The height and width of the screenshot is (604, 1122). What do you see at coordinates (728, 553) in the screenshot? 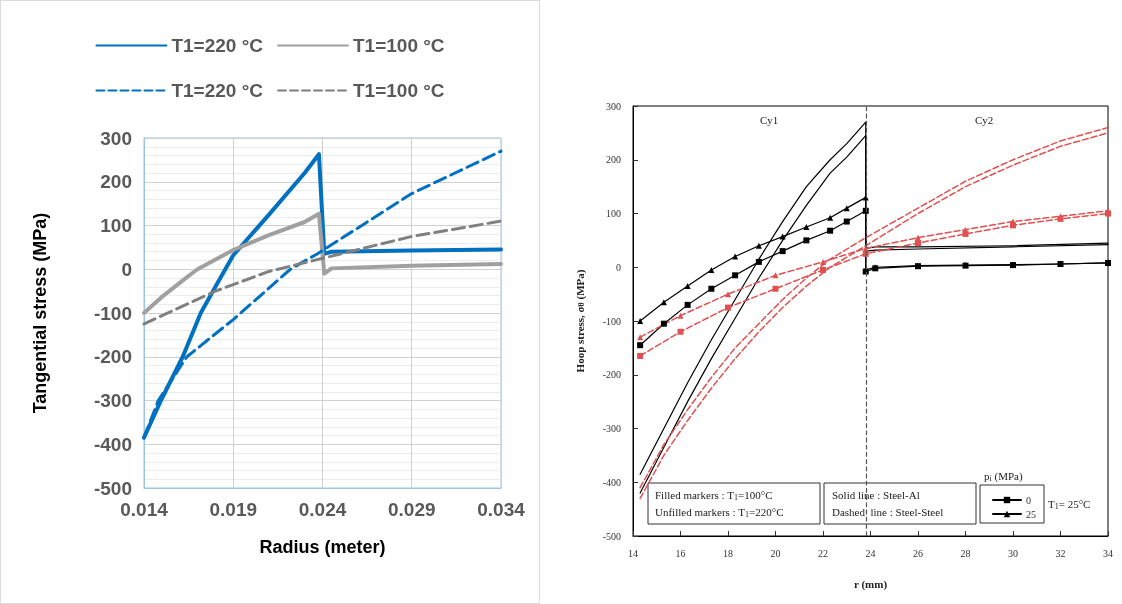
I see `x-tick-label: 18` at bounding box center [728, 553].